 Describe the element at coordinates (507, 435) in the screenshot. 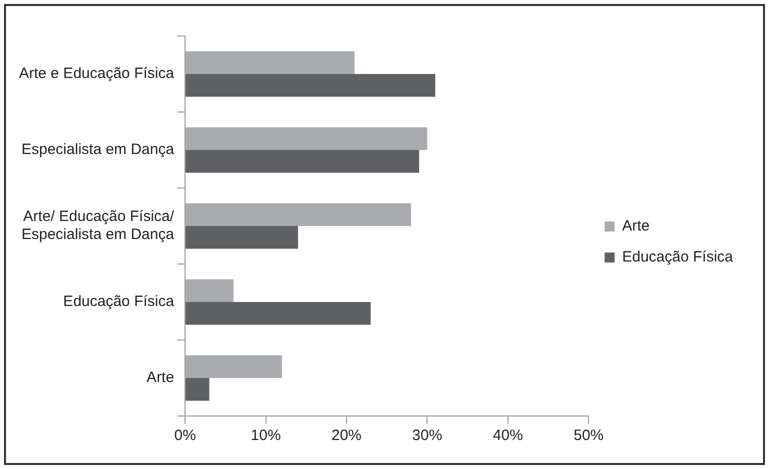

I see `x-tick-label: 40%` at that location.